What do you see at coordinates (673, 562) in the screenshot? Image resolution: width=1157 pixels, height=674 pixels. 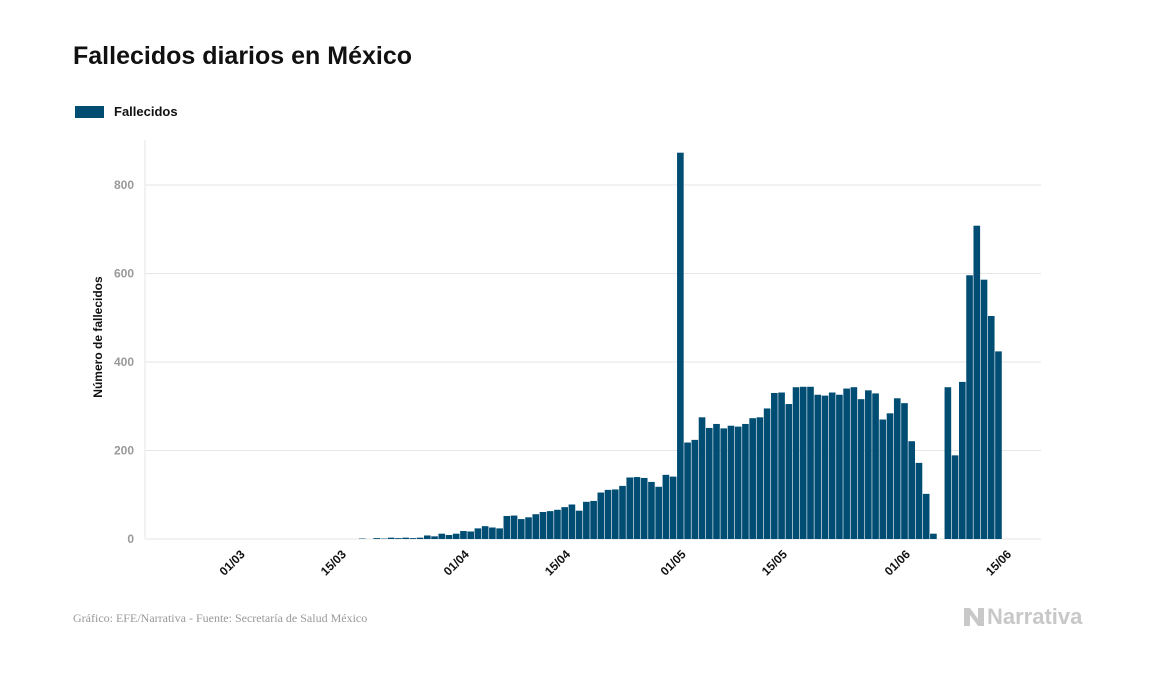 I see `x-tick-label: 01/05` at bounding box center [673, 562].